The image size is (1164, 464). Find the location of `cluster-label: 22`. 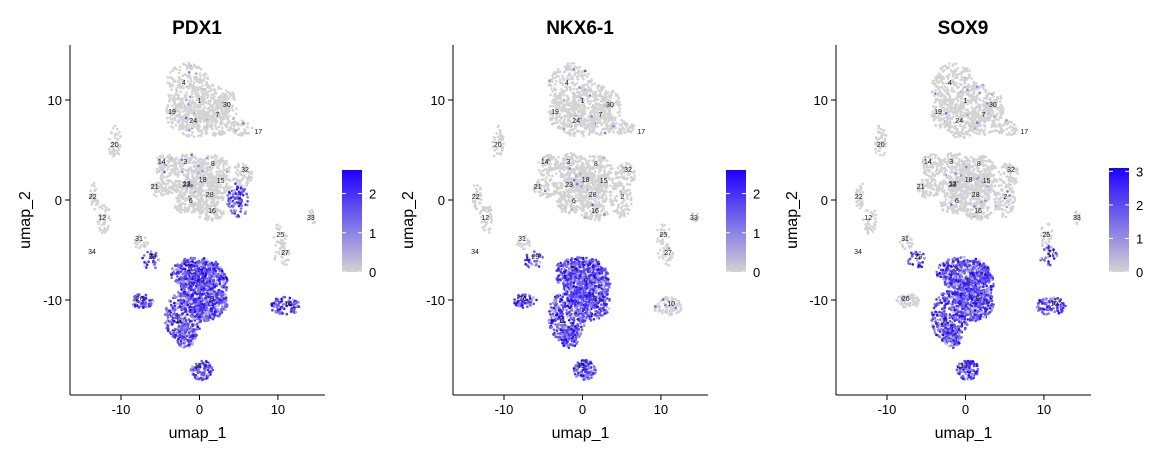

cluster-label: 22 is located at coordinates (93, 197).